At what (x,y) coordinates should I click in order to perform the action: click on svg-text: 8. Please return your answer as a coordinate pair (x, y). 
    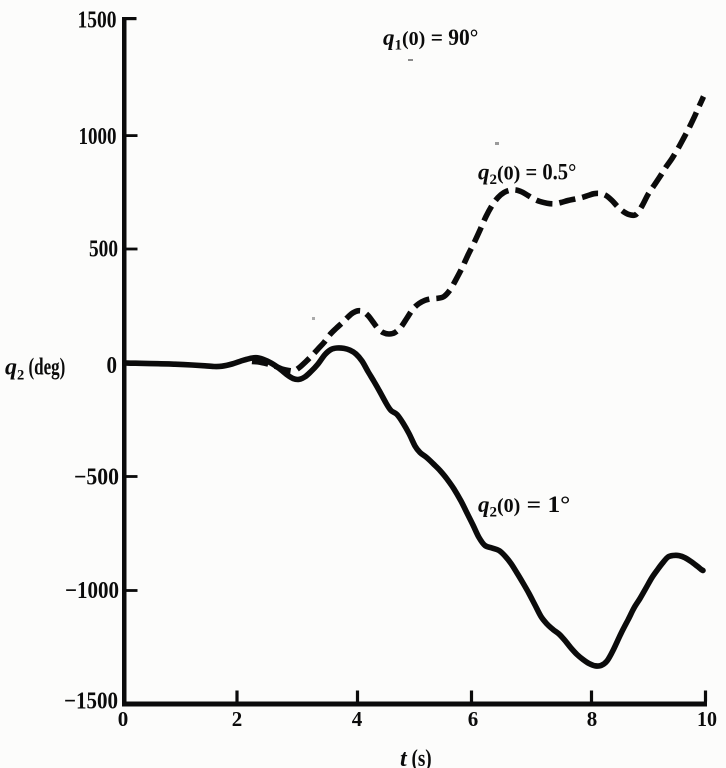
    Looking at the image, I should click on (592, 719).